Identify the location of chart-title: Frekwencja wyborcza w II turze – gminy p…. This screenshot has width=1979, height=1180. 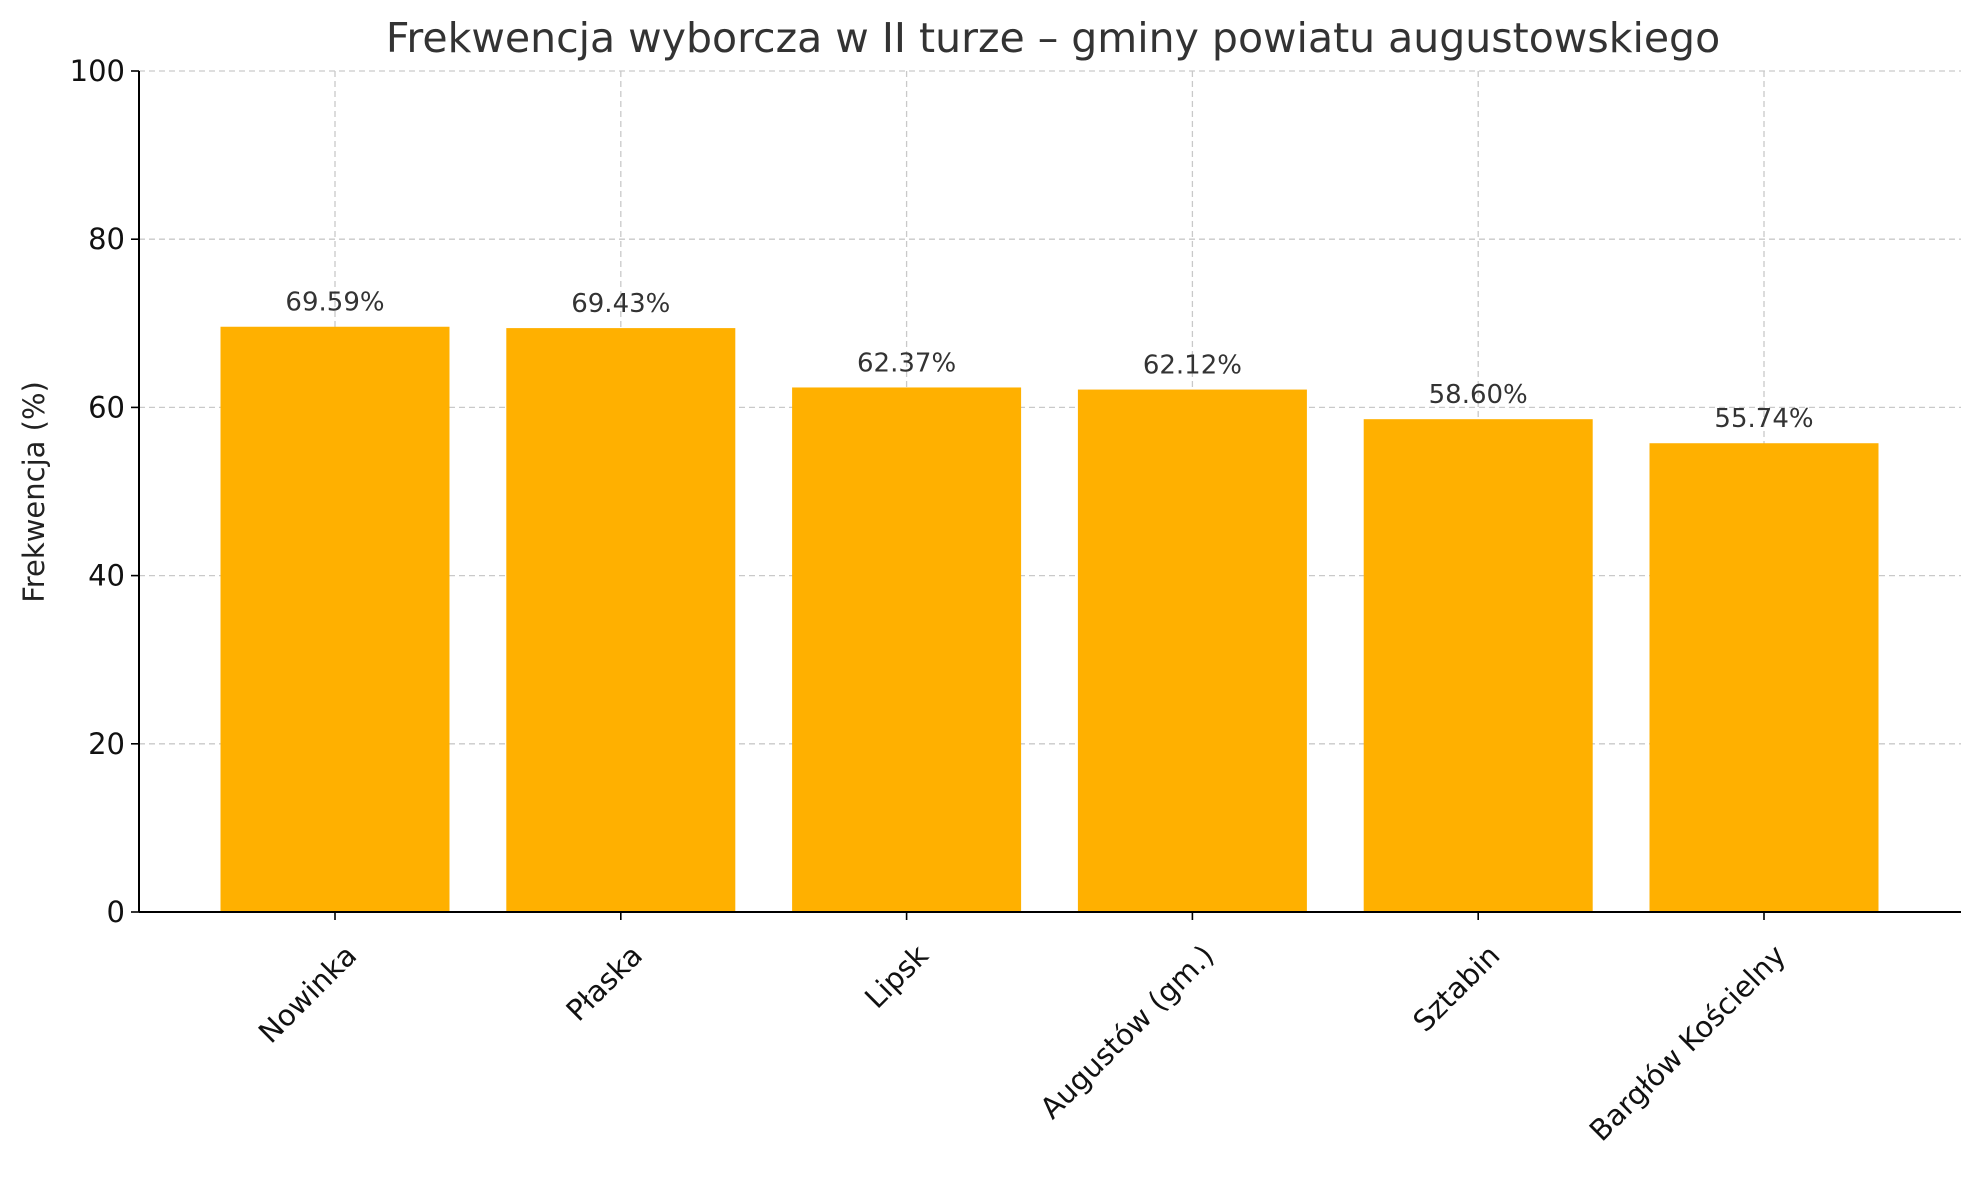
(1053, 38).